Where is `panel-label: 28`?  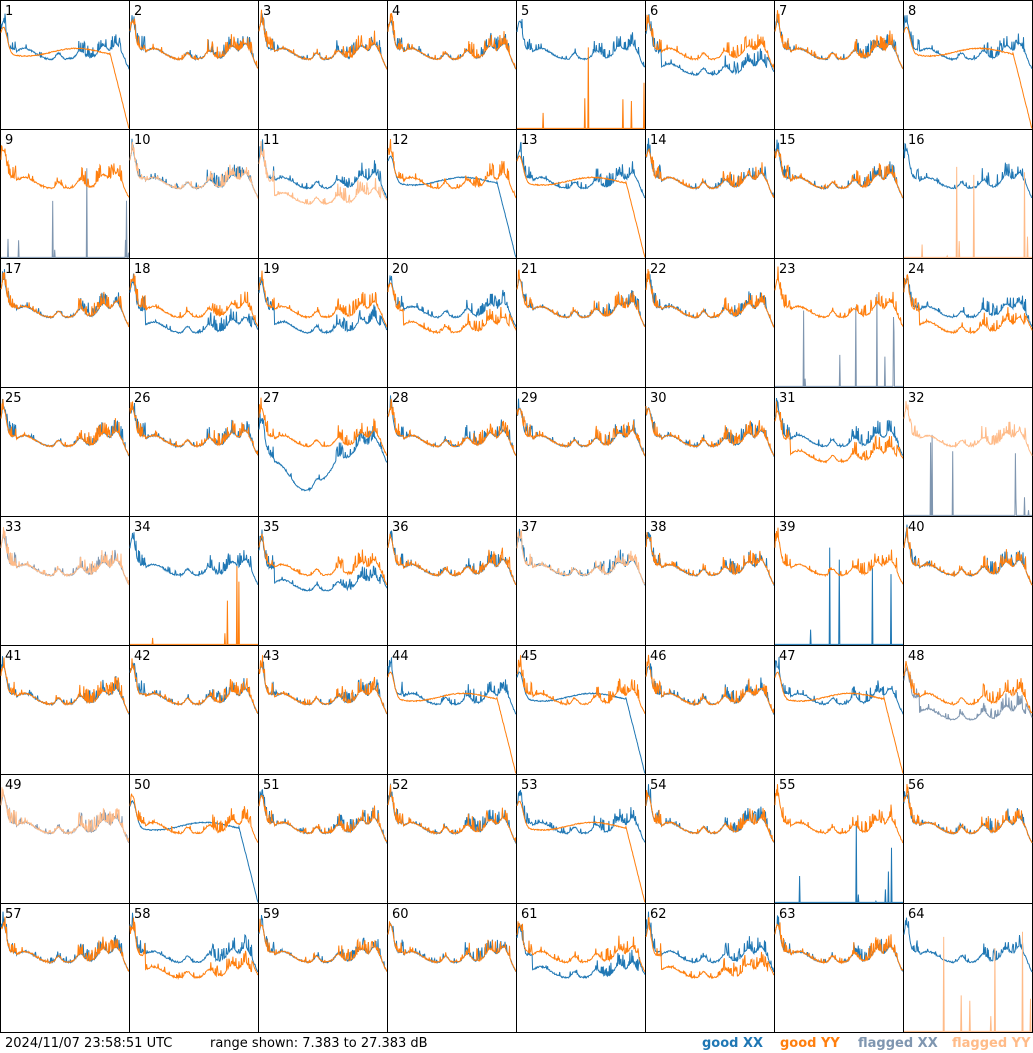 panel-label: 28 is located at coordinates (400, 398).